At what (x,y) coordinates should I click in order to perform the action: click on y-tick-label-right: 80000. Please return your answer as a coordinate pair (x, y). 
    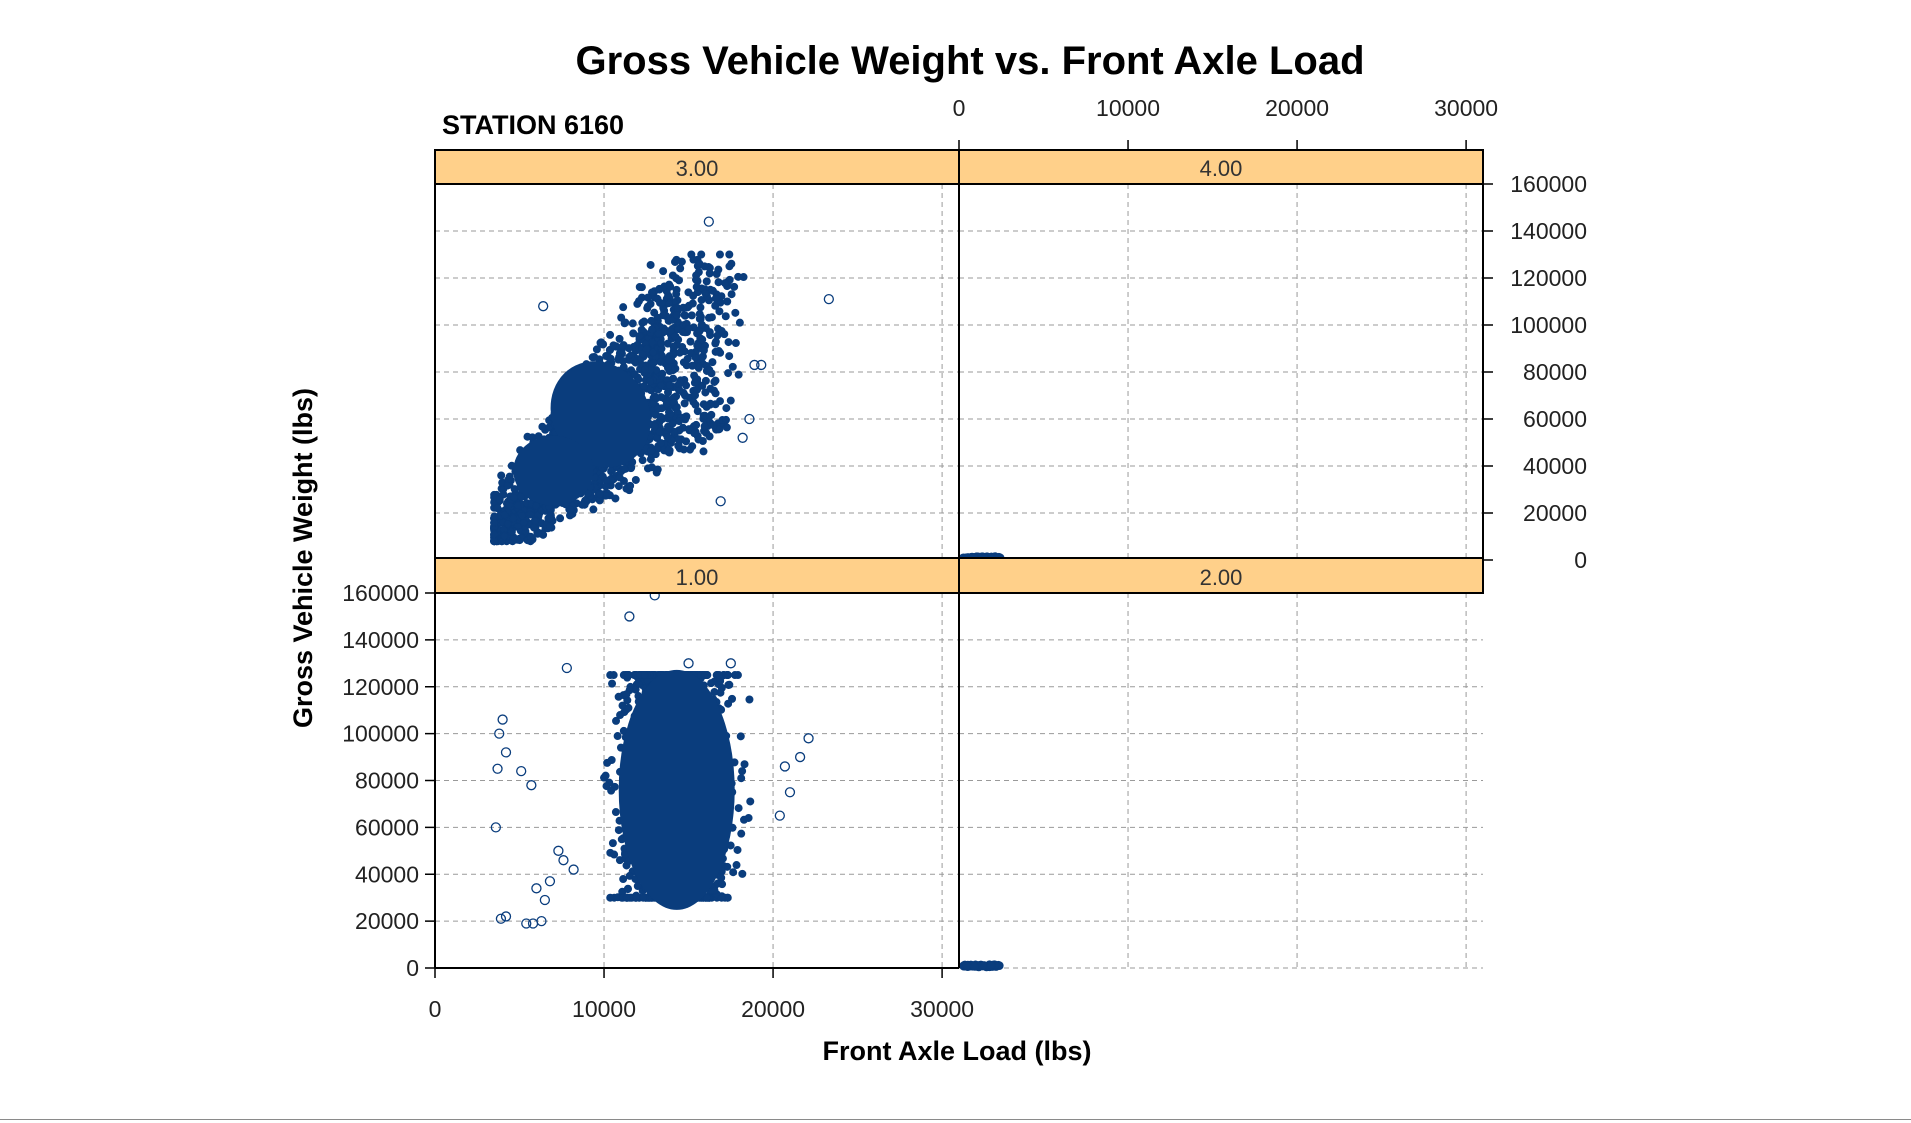
    Looking at the image, I should click on (1555, 372).